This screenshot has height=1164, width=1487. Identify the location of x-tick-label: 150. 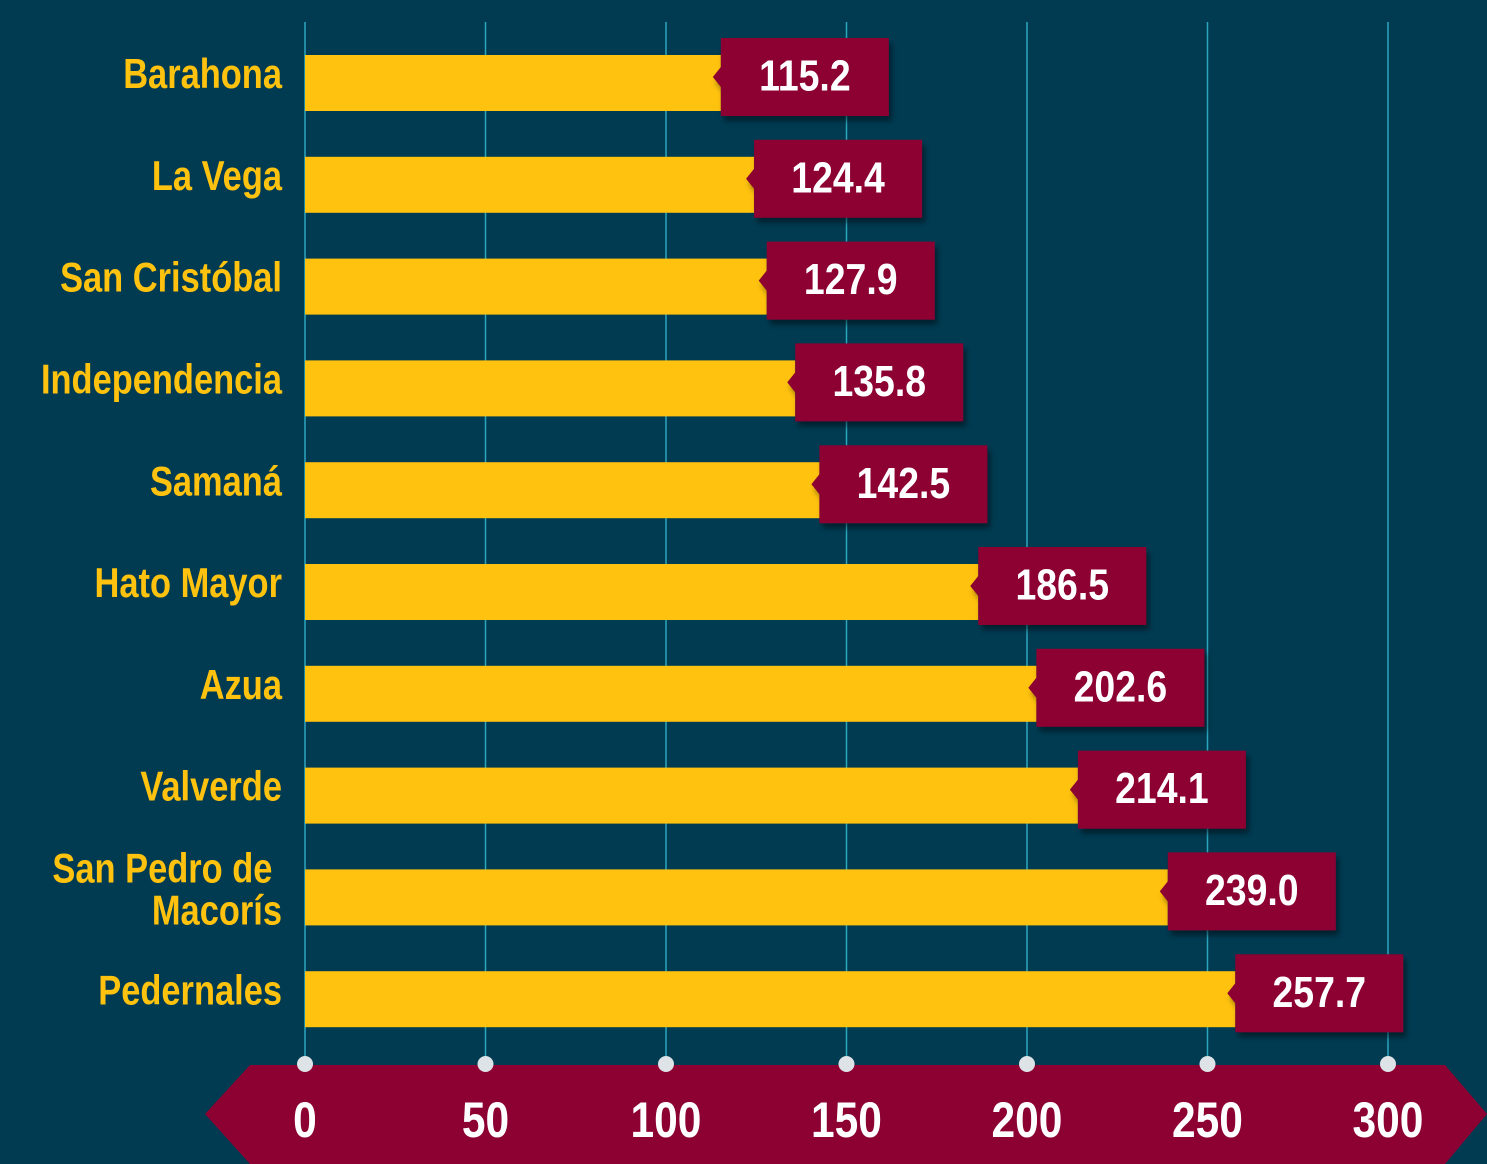
(846, 1120).